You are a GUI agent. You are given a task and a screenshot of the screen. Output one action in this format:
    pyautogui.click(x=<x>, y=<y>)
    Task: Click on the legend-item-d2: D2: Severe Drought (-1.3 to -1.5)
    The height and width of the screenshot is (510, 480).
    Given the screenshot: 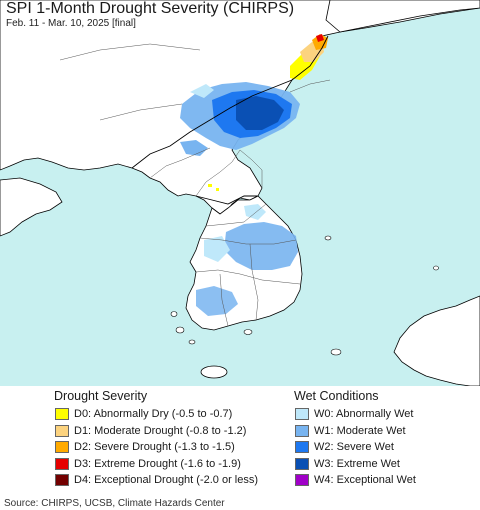 What is the action you would take?
    pyautogui.click(x=156, y=447)
    